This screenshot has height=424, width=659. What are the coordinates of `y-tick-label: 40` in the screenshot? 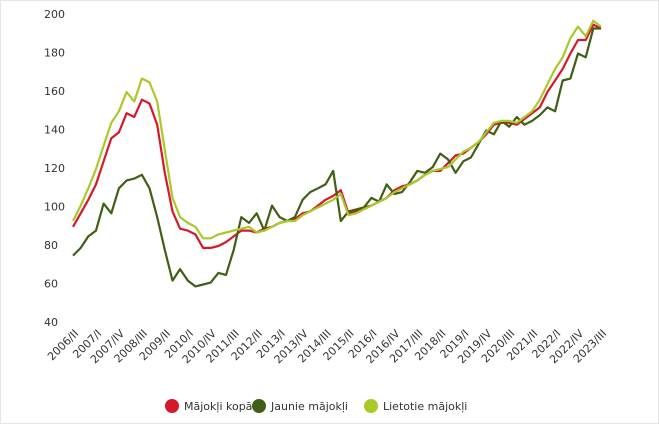 It's located at (51, 322).